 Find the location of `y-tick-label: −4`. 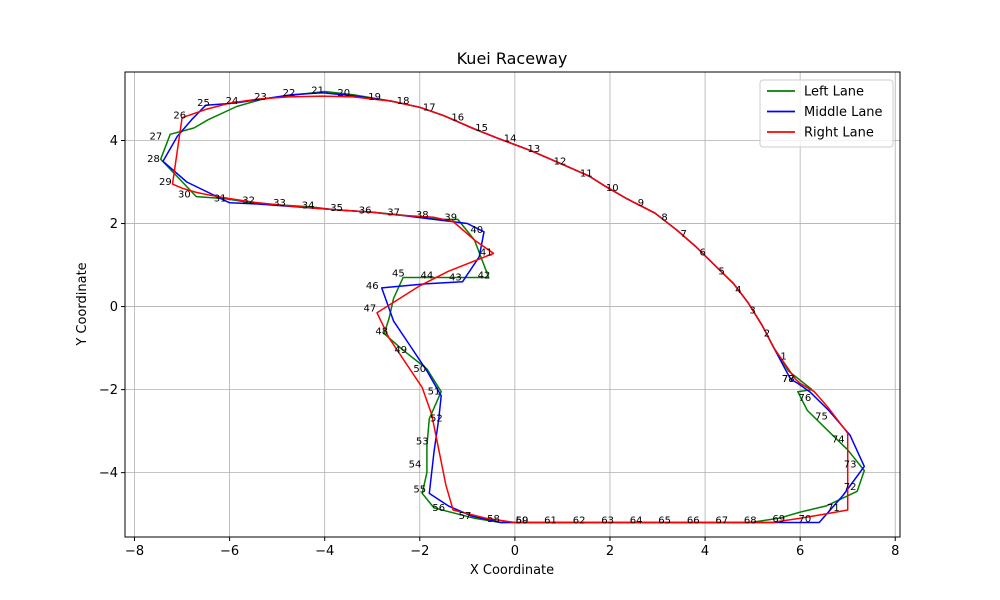

y-tick-label: −4 is located at coordinates (108, 473).